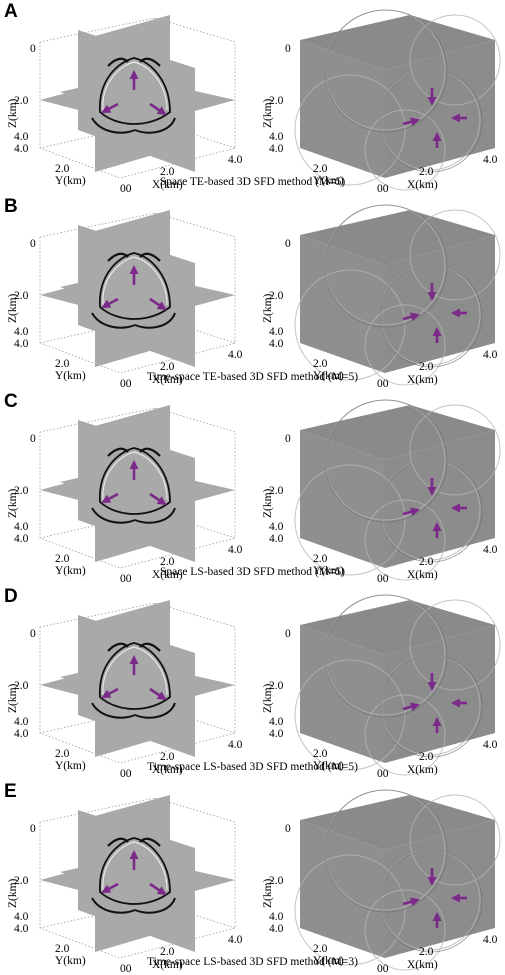  What do you see at coordinates (252, 182) in the screenshot?
I see `panel-caption: Space TE-based 3D SFD method (M=5)` at bounding box center [252, 182].